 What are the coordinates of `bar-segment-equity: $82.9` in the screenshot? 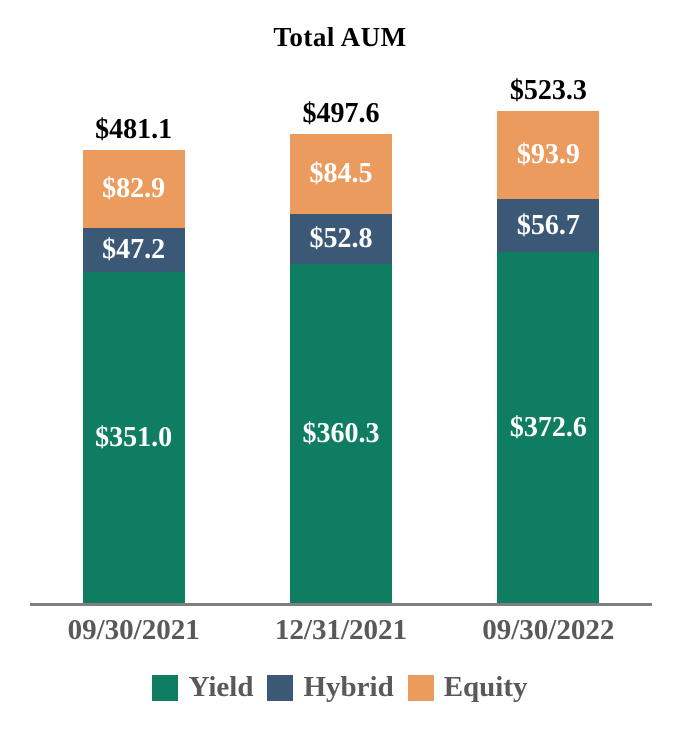 It's located at (133, 189).